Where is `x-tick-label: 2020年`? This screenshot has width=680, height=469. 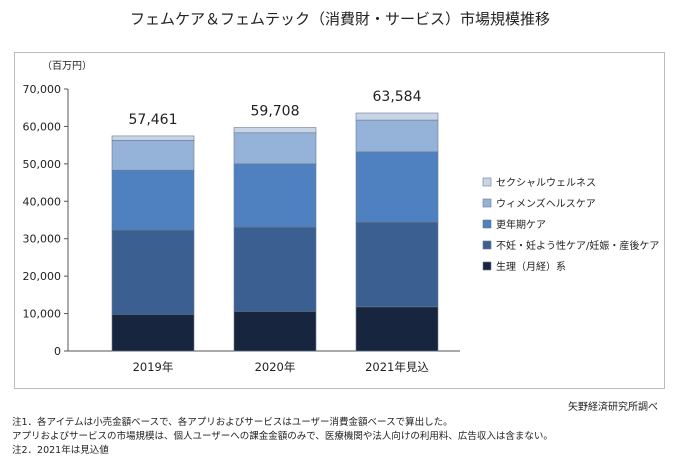 x-tick-label: 2020年 is located at coordinates (275, 367).